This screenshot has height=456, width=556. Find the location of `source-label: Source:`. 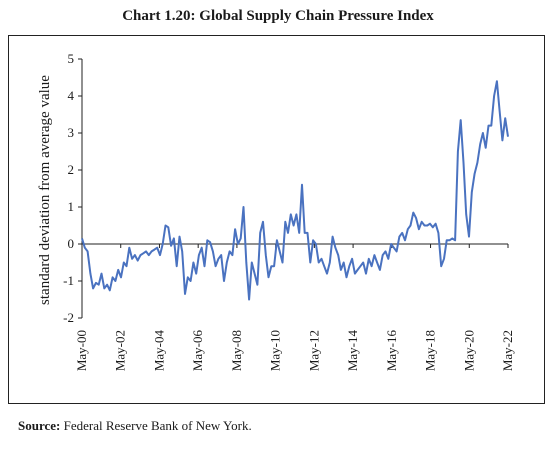

source-label: Source: is located at coordinates (39, 425).